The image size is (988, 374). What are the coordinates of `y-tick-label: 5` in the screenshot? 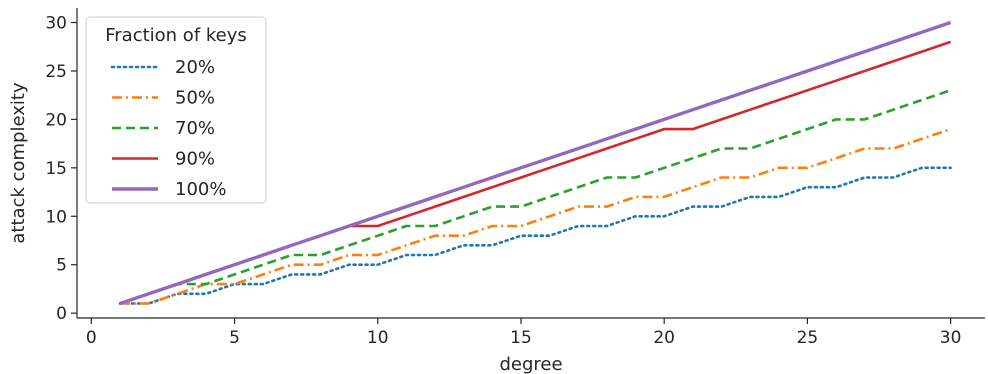 It's located at (61, 266).